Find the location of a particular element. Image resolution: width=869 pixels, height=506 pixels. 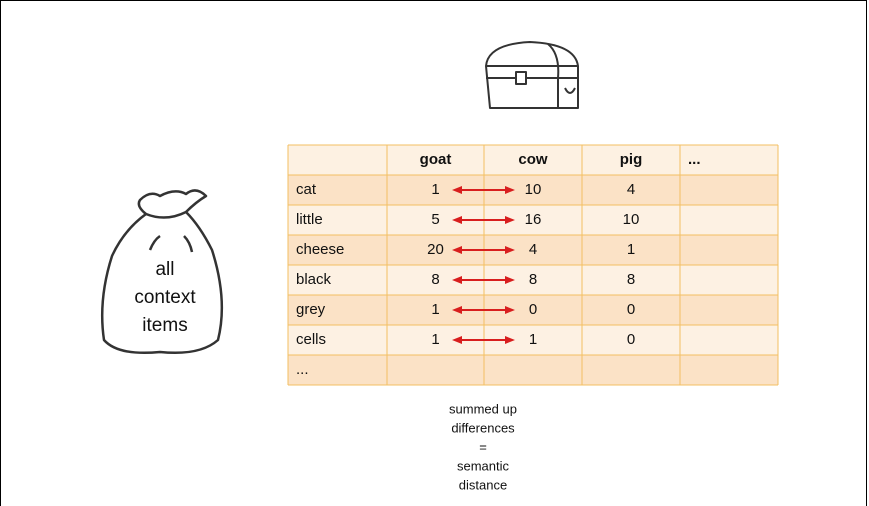

row-label: cells is located at coordinates (311, 339).